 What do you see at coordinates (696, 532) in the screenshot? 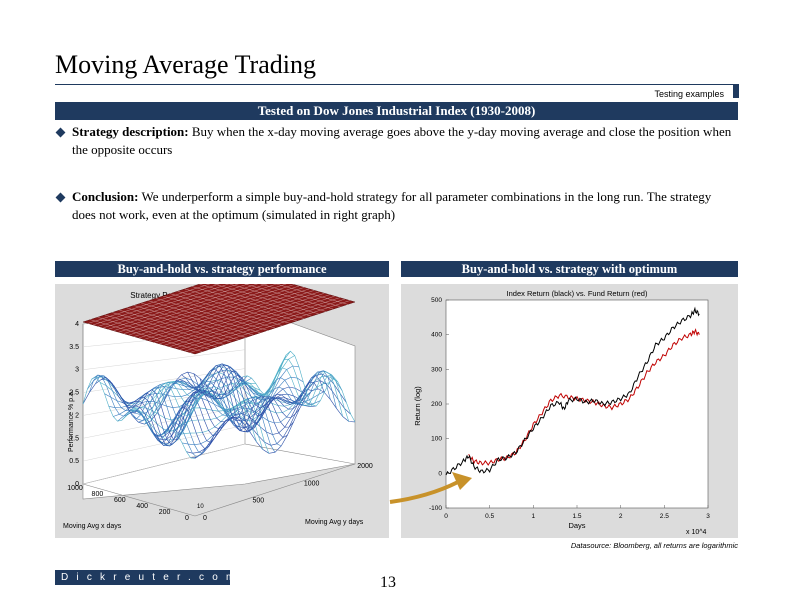
I see `x-multiplier-label: x 10^4` at bounding box center [696, 532].